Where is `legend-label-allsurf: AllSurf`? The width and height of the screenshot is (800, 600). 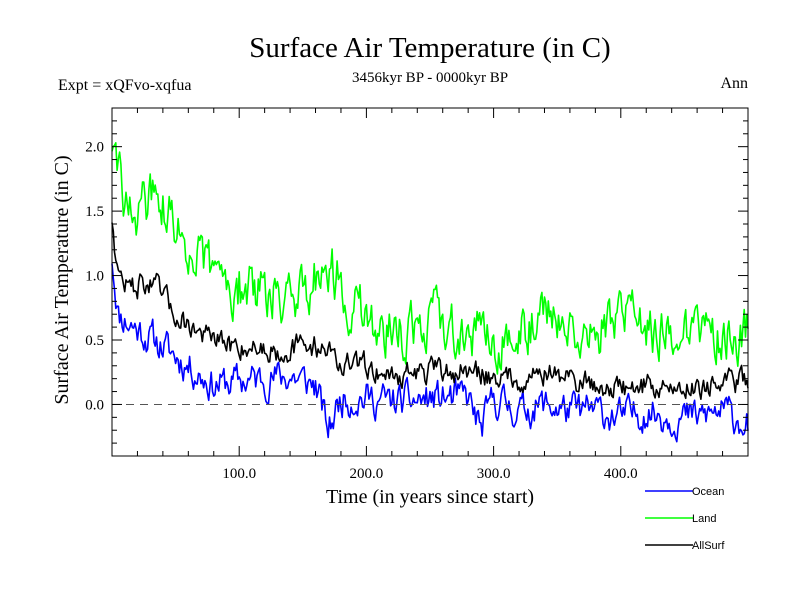 legend-label-allsurf: AllSurf is located at coordinates (708, 546).